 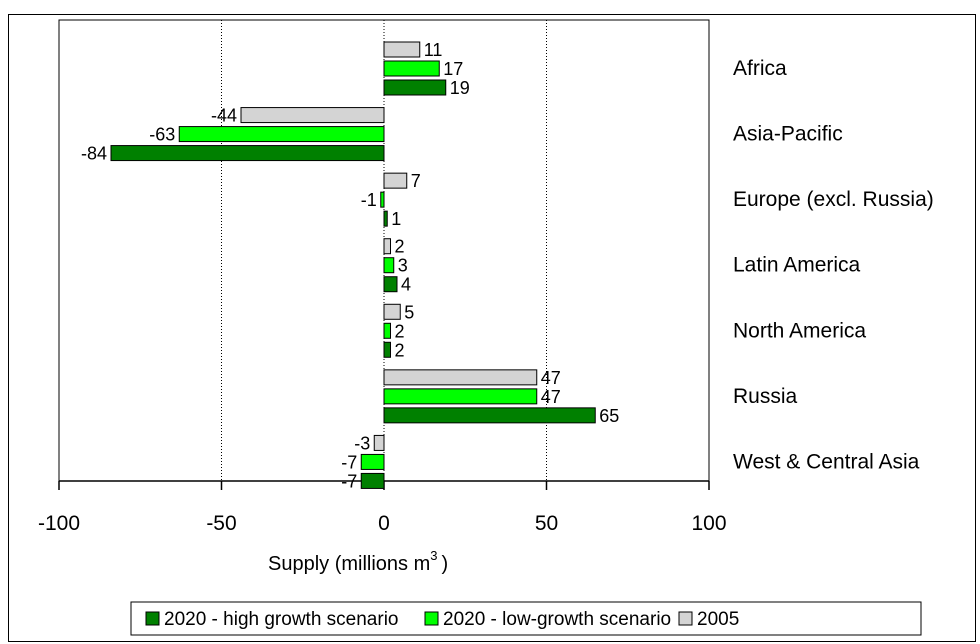 What do you see at coordinates (396, 219) in the screenshot?
I see `data-label-2020-high-growth-scenario-europe-excl-russia: 1` at bounding box center [396, 219].